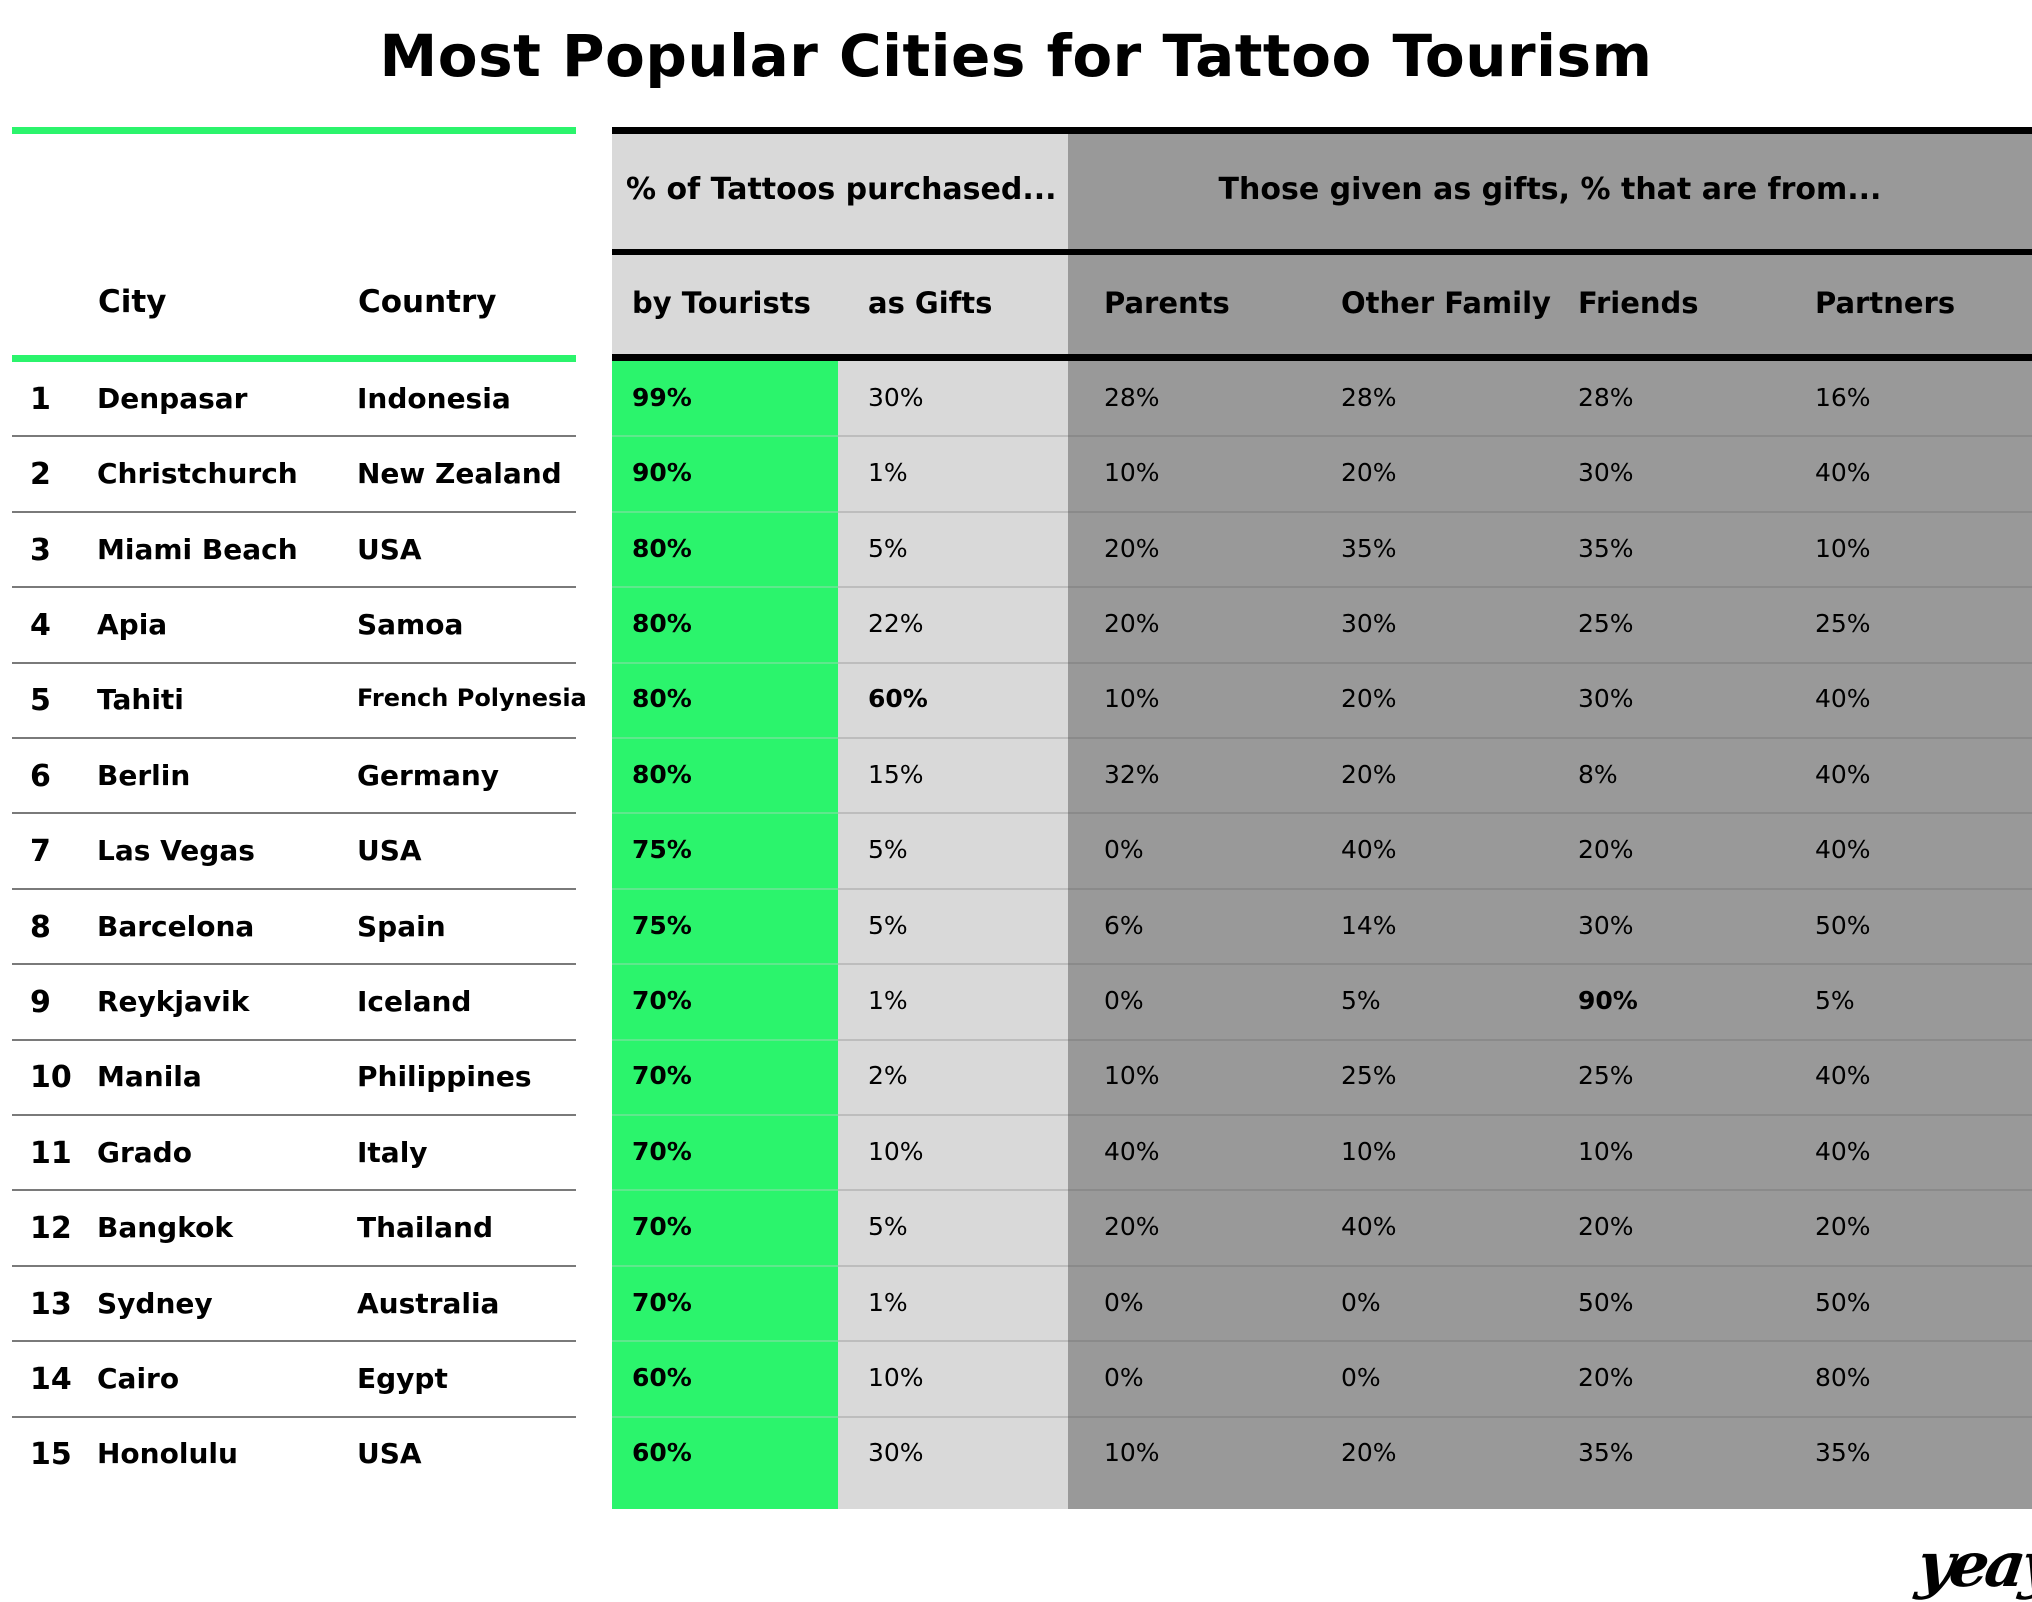 This screenshot has width=2032, height=1602. What do you see at coordinates (1608, 1000) in the screenshot?
I see `friends-percent-cell: 90%` at bounding box center [1608, 1000].